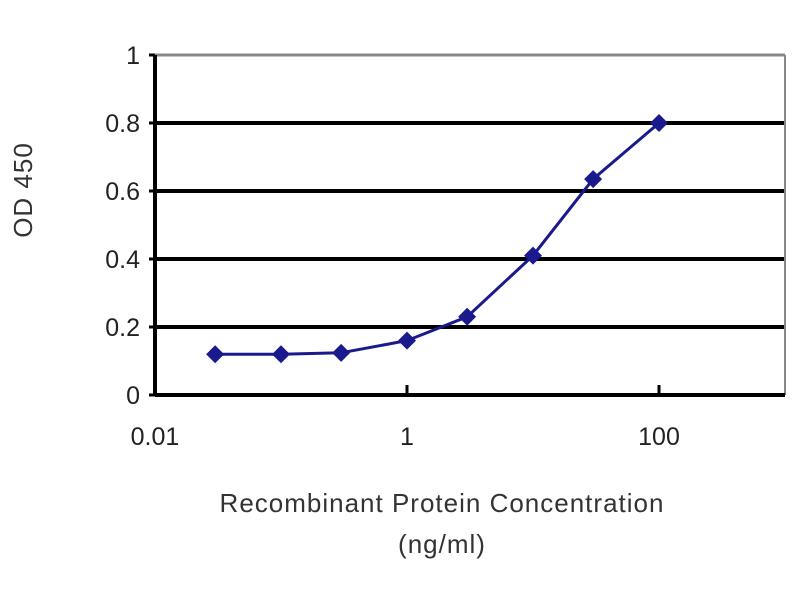 The width and height of the screenshot is (800, 600). I want to click on y-tick-label: 0.6, so click(122, 192).